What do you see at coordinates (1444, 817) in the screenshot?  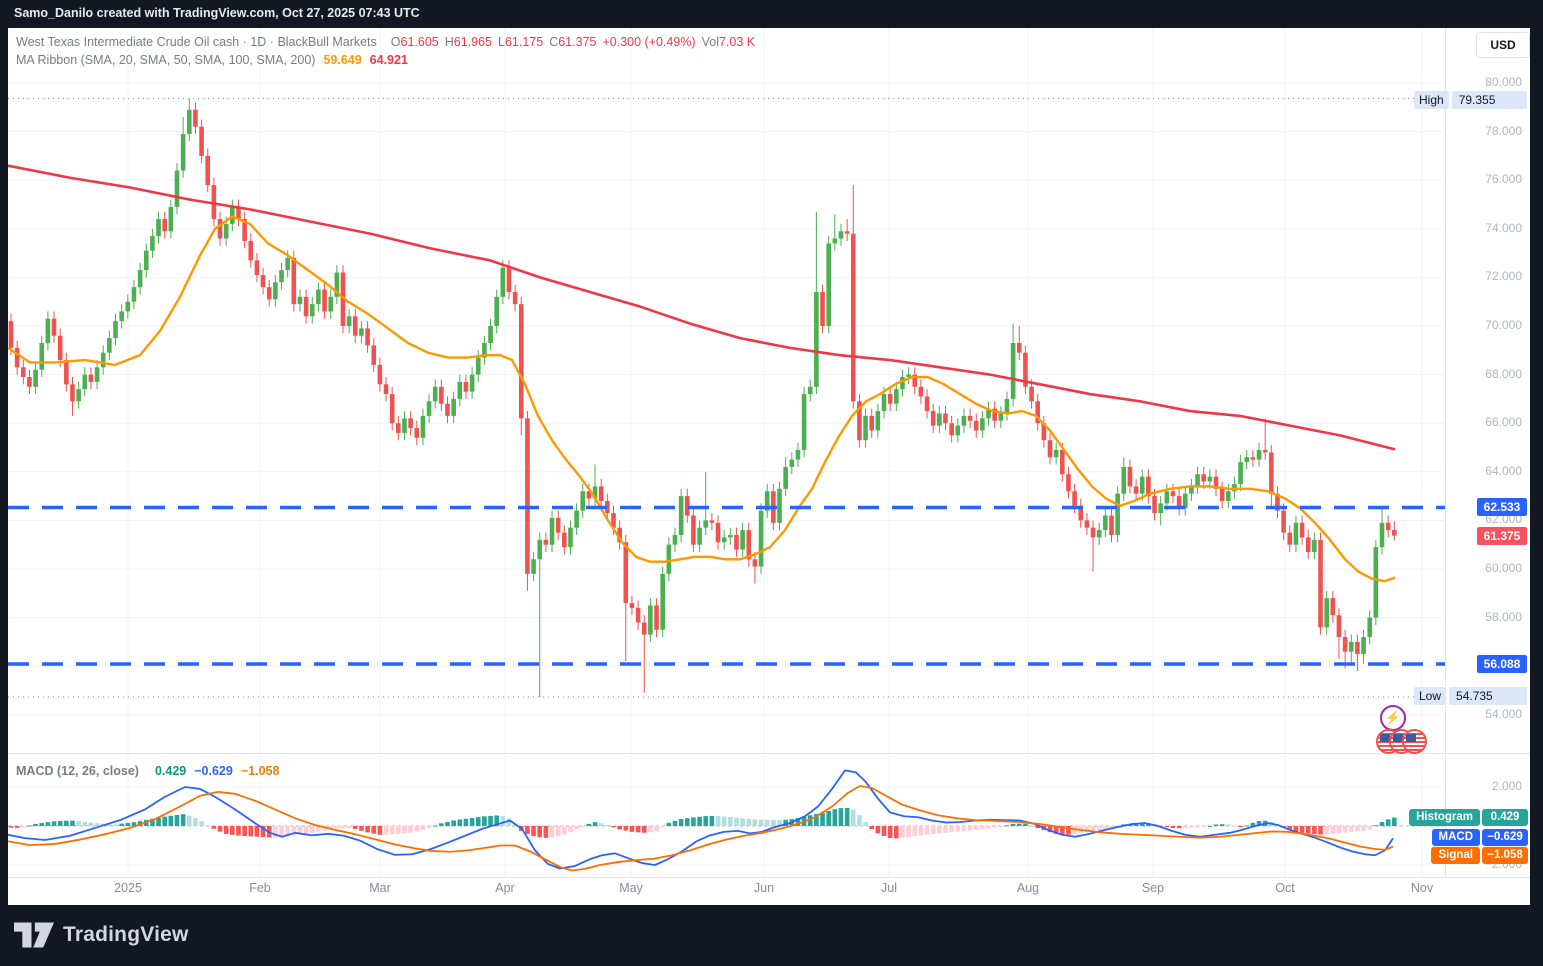 I see `macd-badge-label: Histogram` at bounding box center [1444, 817].